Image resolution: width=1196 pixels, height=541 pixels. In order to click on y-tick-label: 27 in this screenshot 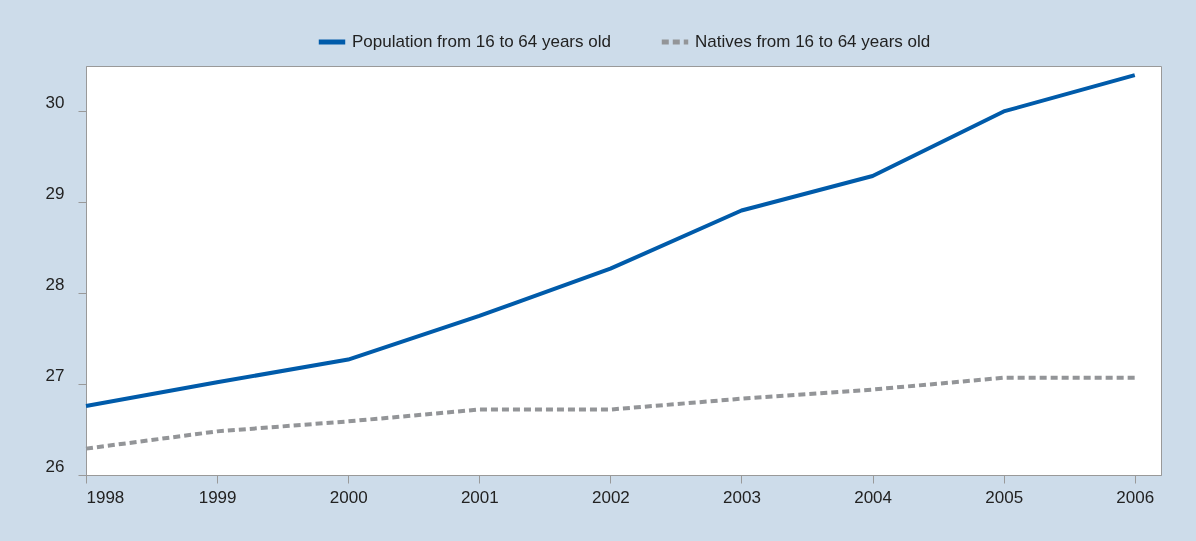, I will do `click(55, 375)`.